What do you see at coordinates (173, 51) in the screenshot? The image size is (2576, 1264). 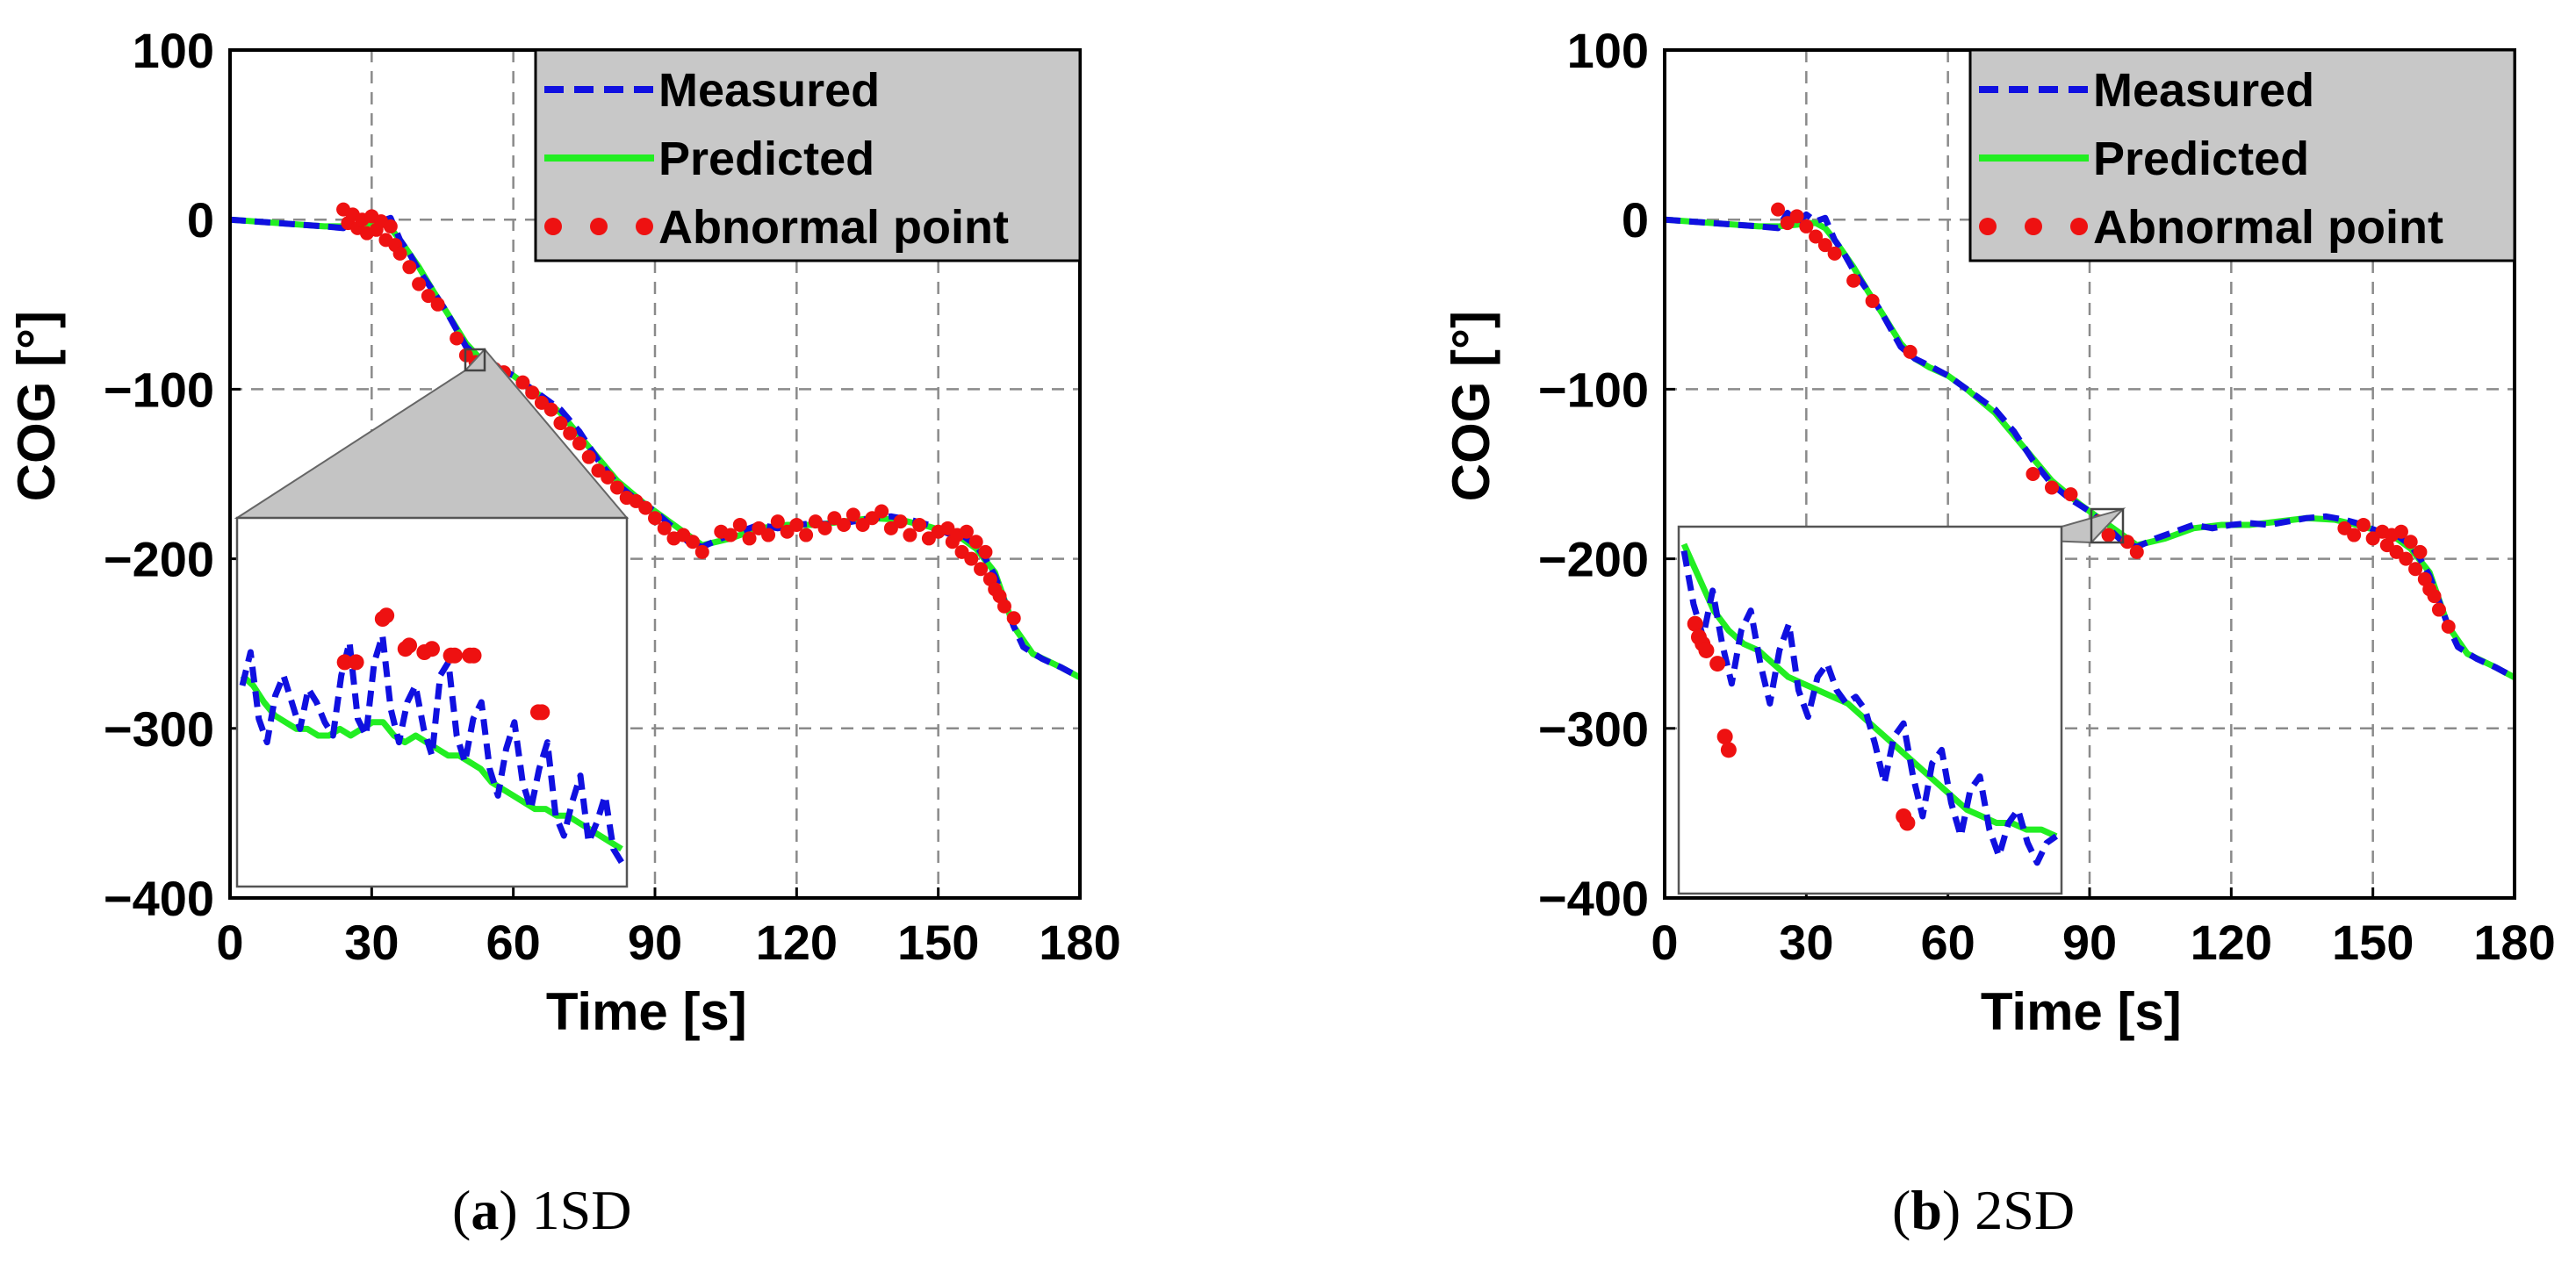 I see `y-tick-label: 100` at bounding box center [173, 51].